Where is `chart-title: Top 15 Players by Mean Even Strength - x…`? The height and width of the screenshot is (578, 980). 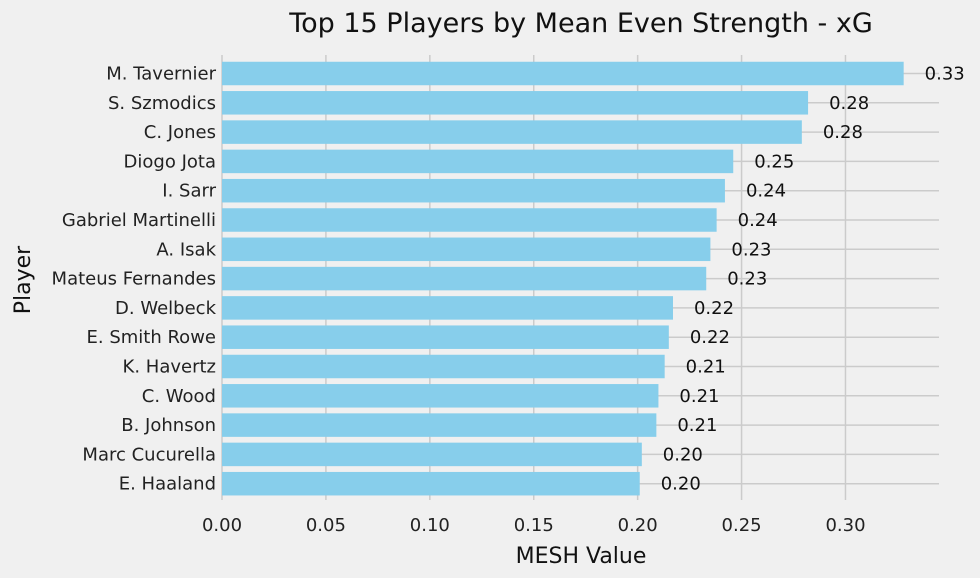
chart-title: Top 15 Players by Mean Even Strength - x… is located at coordinates (580, 23).